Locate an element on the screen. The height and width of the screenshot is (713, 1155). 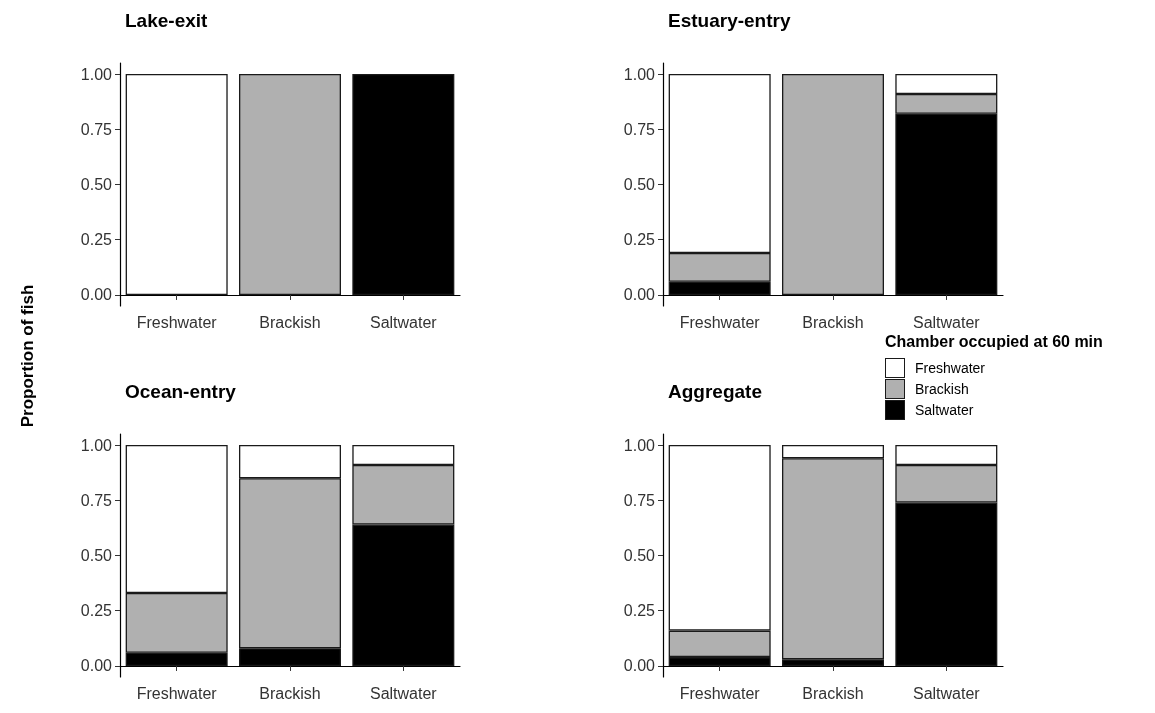
bar is located at coordinates (833, 184).